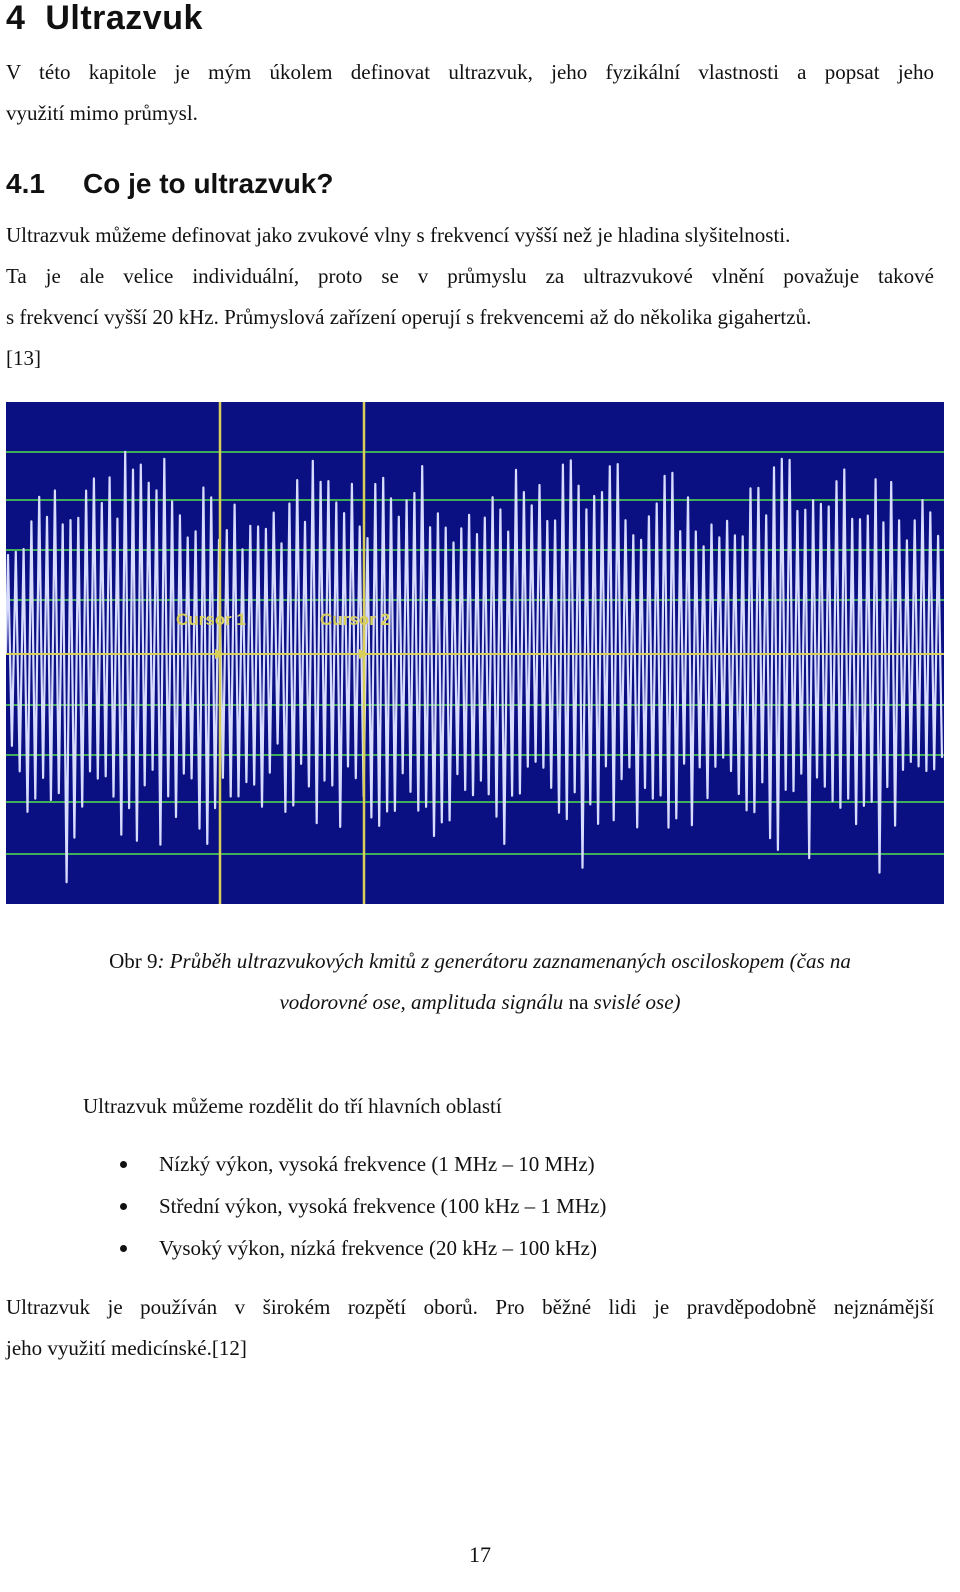  What do you see at coordinates (480, 1554) in the screenshot?
I see `page-number: 17` at bounding box center [480, 1554].